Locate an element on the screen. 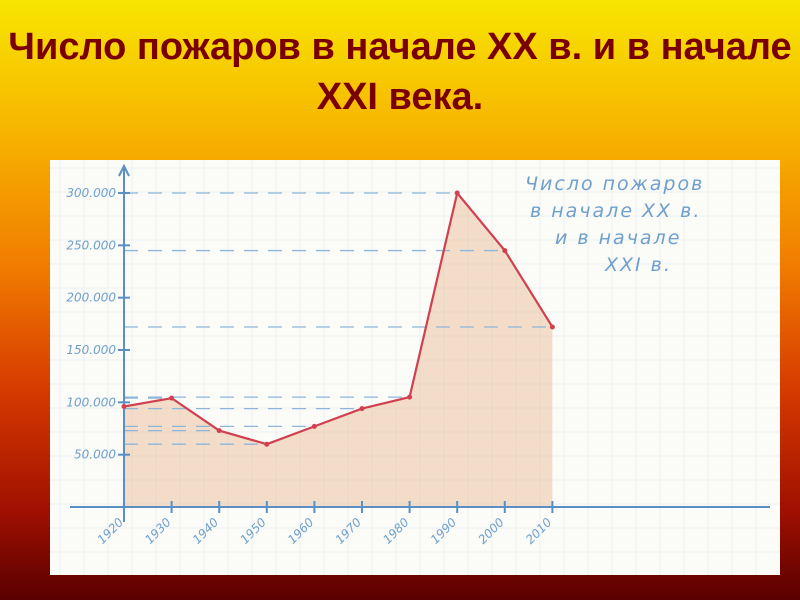  x-tick-label: 1930 is located at coordinates (158, 531).